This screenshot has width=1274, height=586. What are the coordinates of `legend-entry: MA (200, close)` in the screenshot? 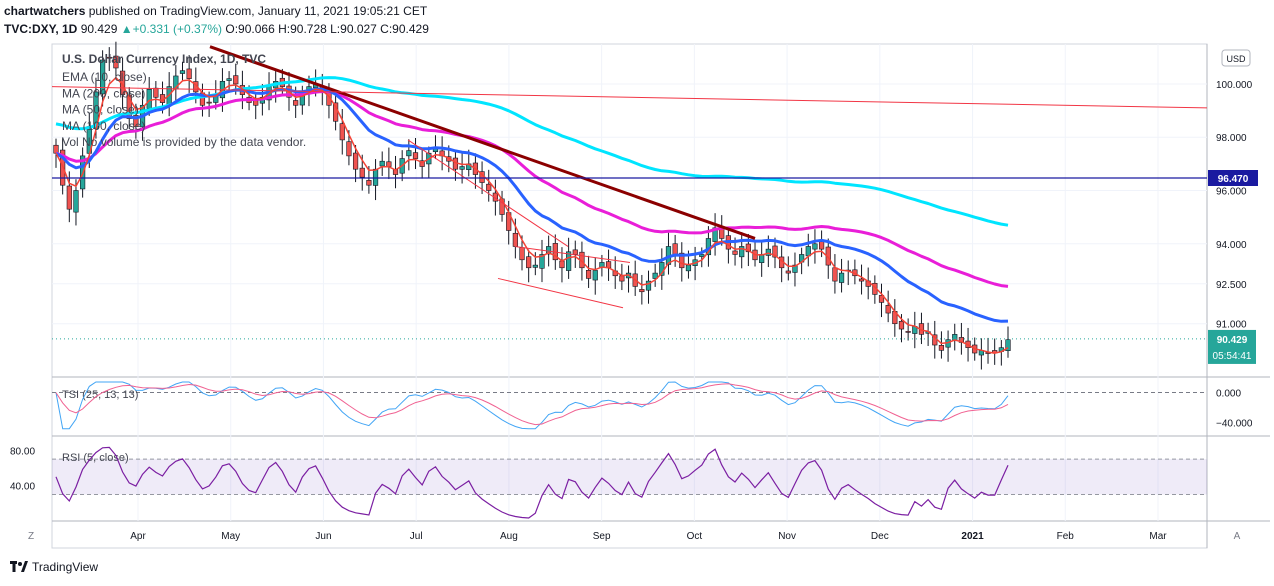 It's located at (103, 93).